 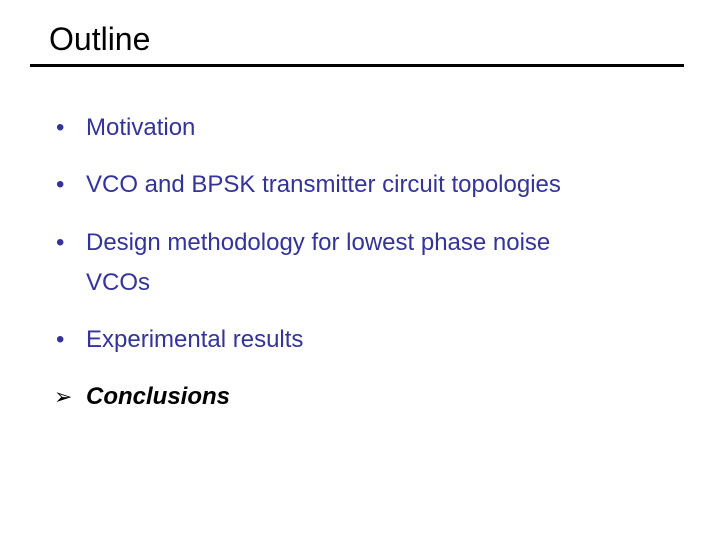 What do you see at coordinates (195, 339) in the screenshot?
I see `item-text: Experimental results` at bounding box center [195, 339].